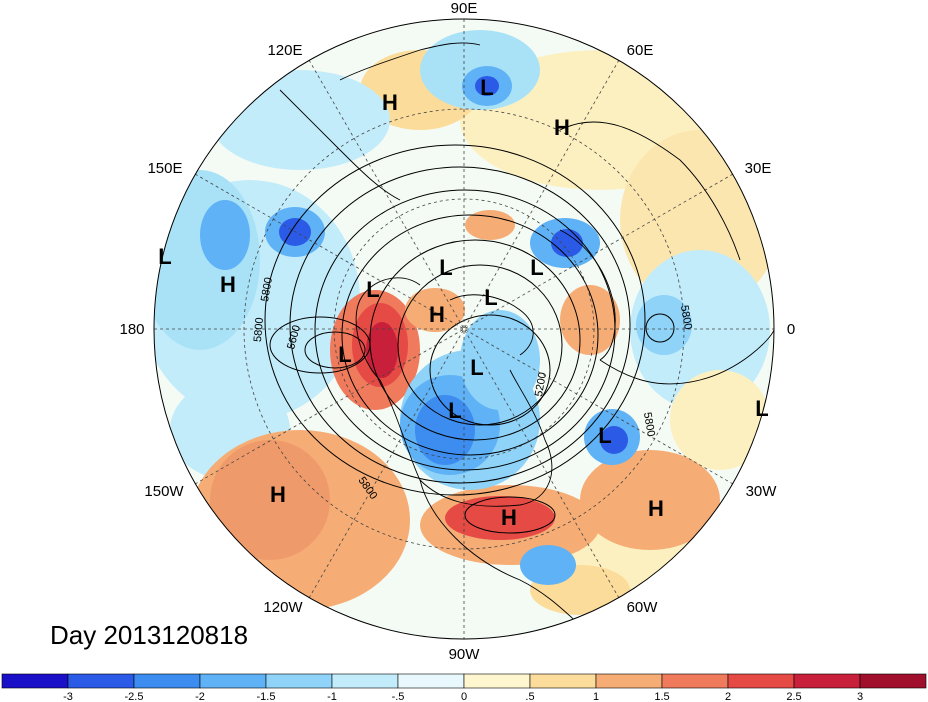  I want to click on colorbar-tick-label: 2, so click(728, 696).